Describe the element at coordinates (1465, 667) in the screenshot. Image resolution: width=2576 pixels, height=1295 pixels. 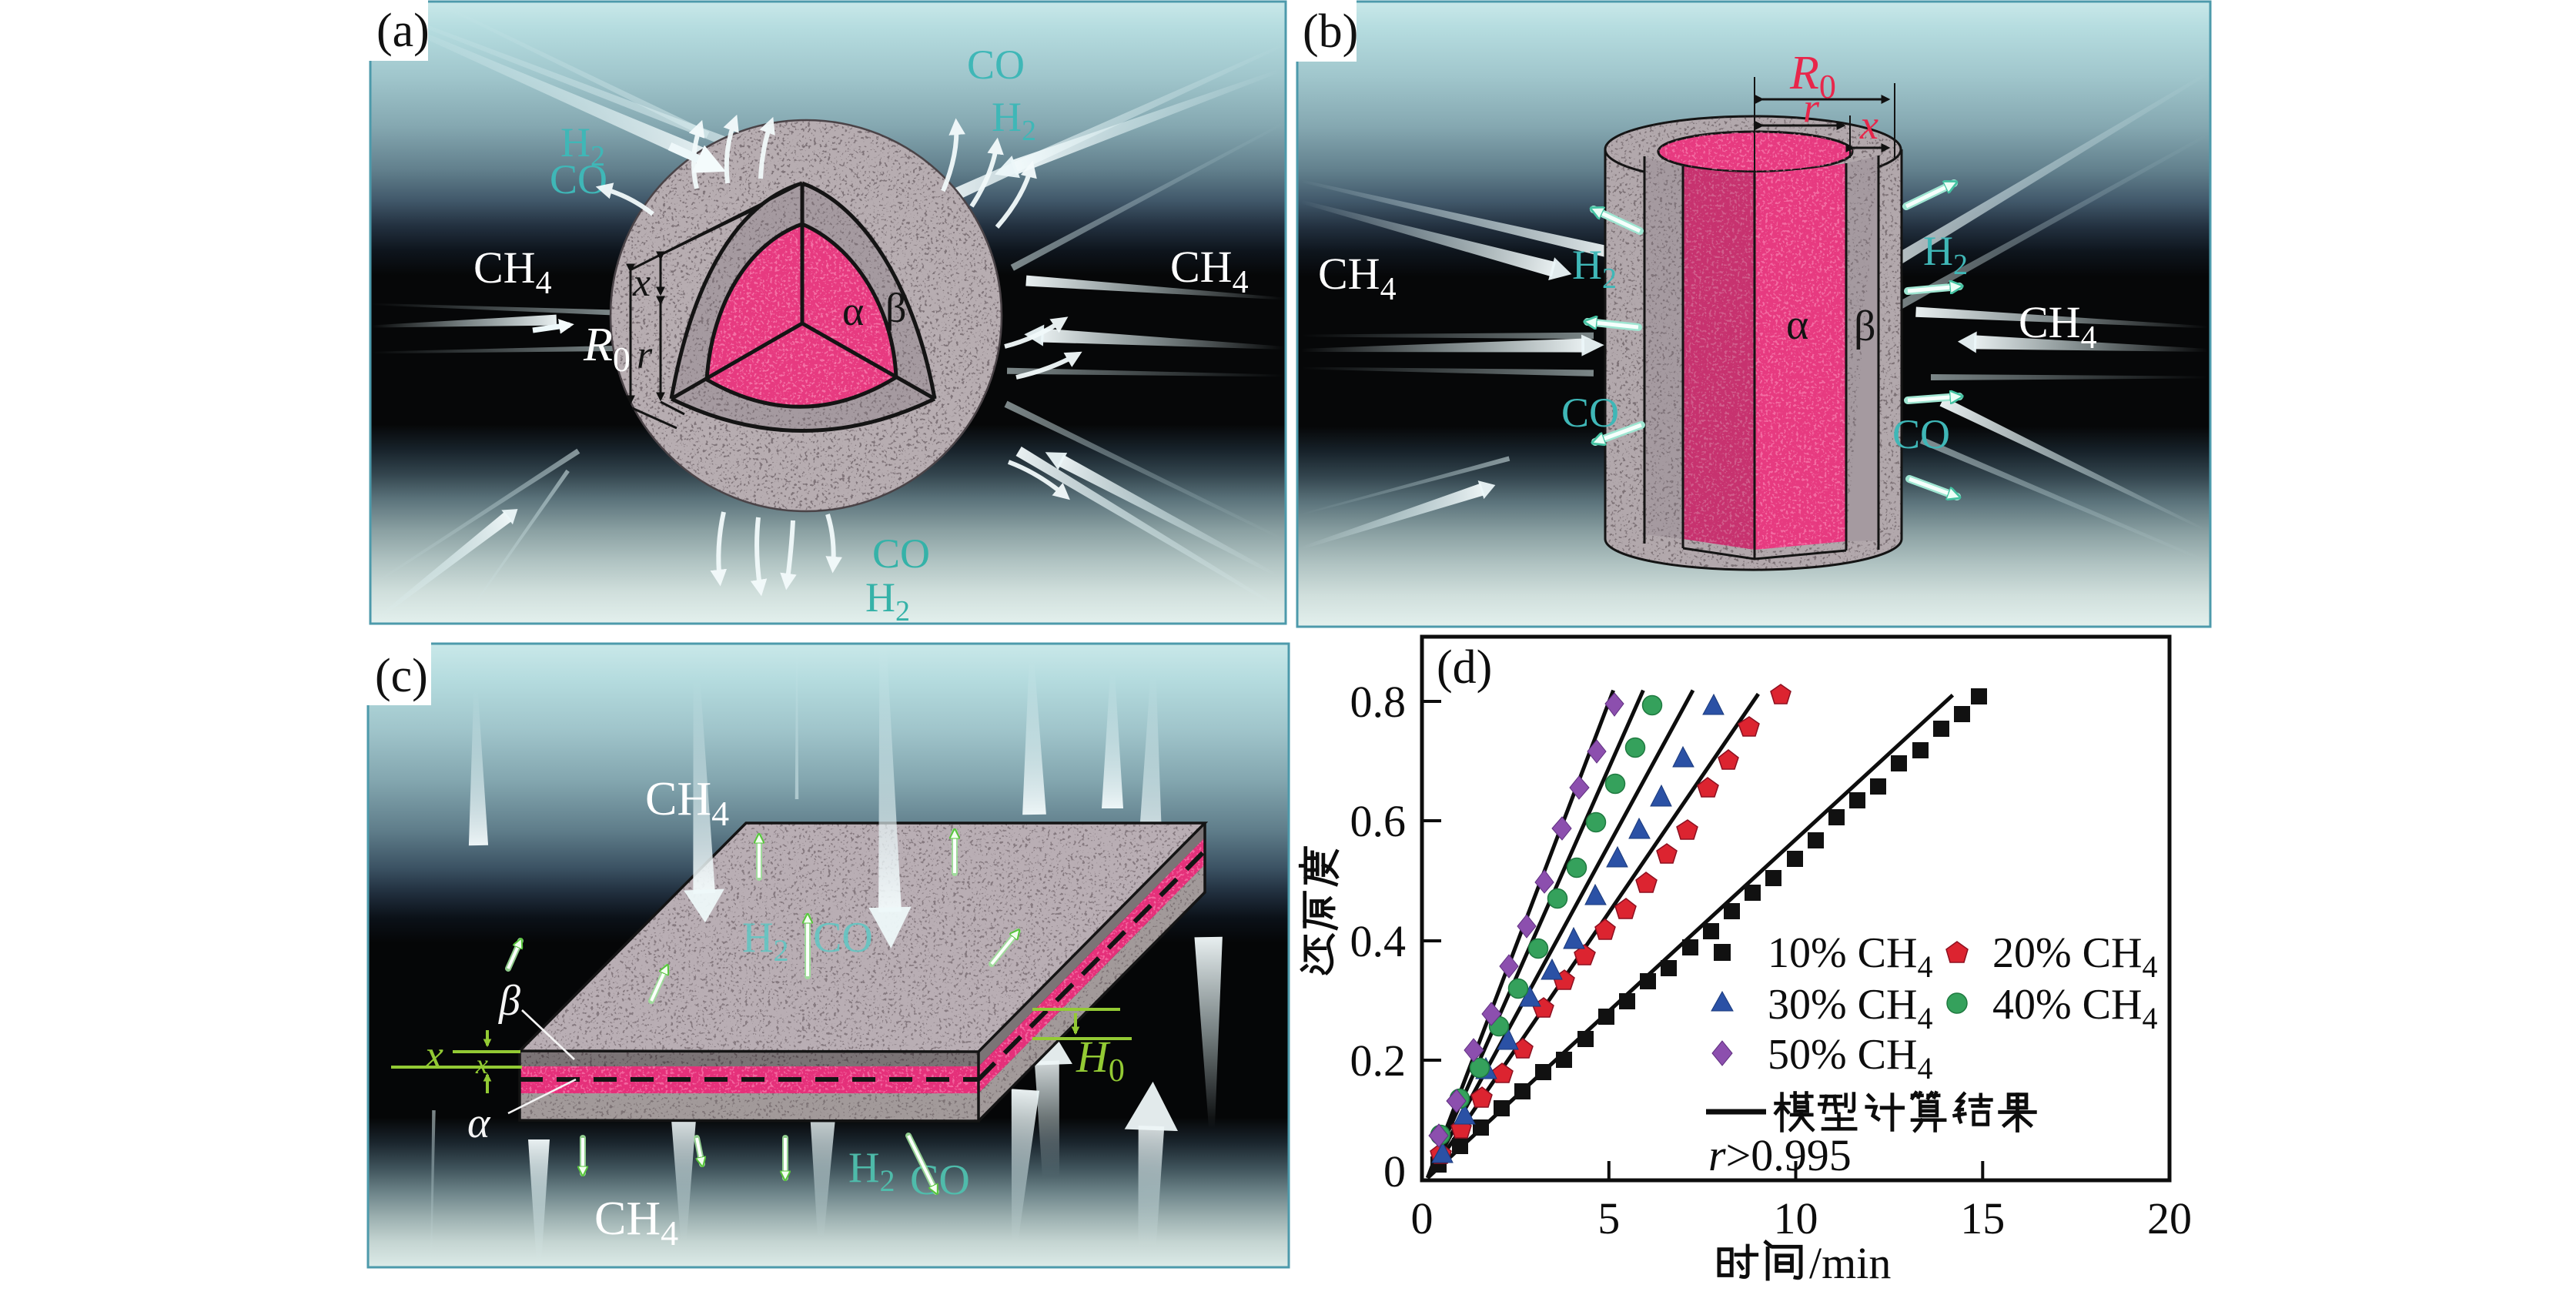
I see `svg-text: (d)` at that location.